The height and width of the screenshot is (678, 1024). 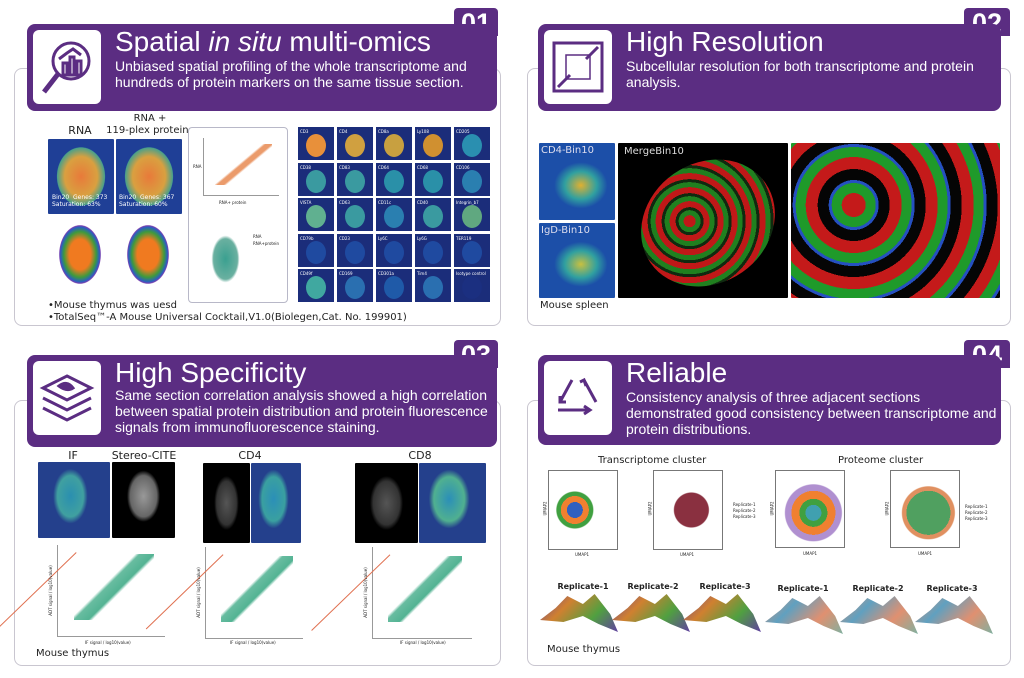 What do you see at coordinates (112, 305) in the screenshot?
I see `note-tissue: •Mouse thymus was uesd` at bounding box center [112, 305].